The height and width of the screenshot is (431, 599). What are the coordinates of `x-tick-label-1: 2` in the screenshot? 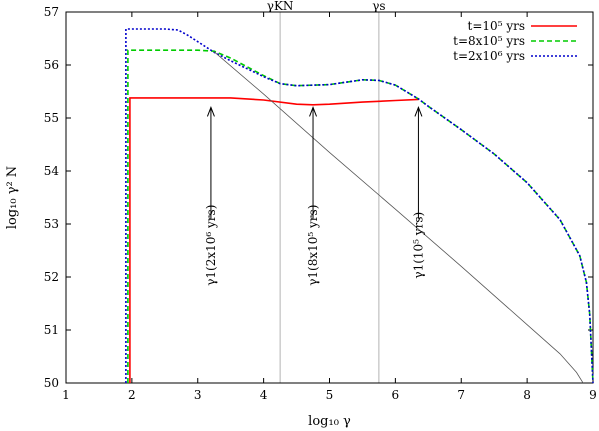 It's located at (132, 395).